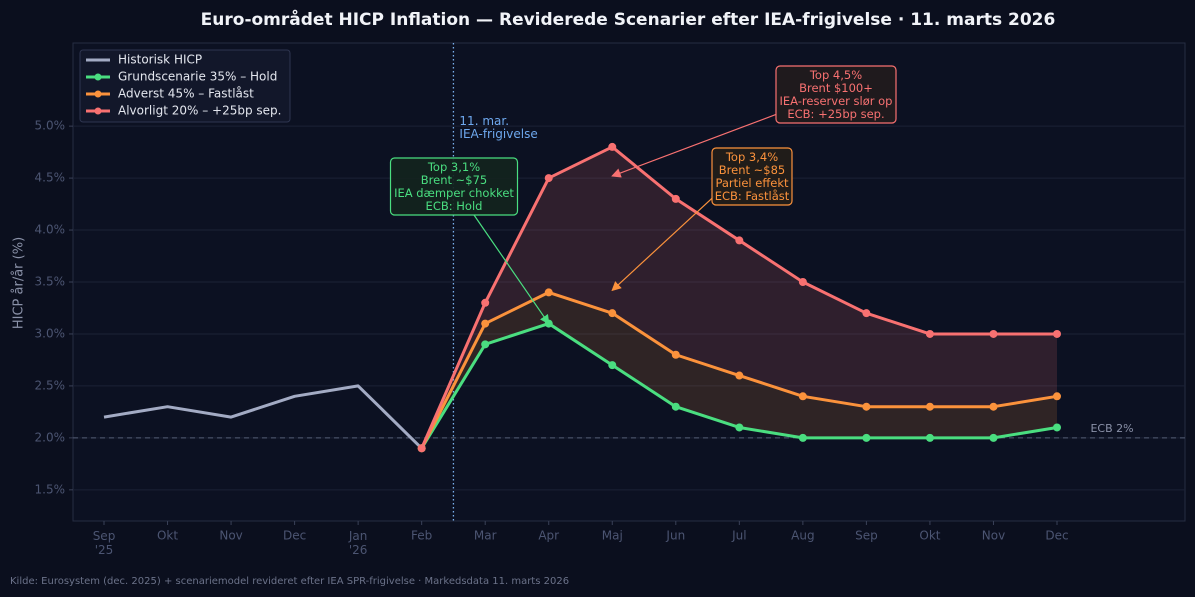  What do you see at coordinates (50, 437) in the screenshot?
I see `y-tick-label: 2.0%` at bounding box center [50, 437].